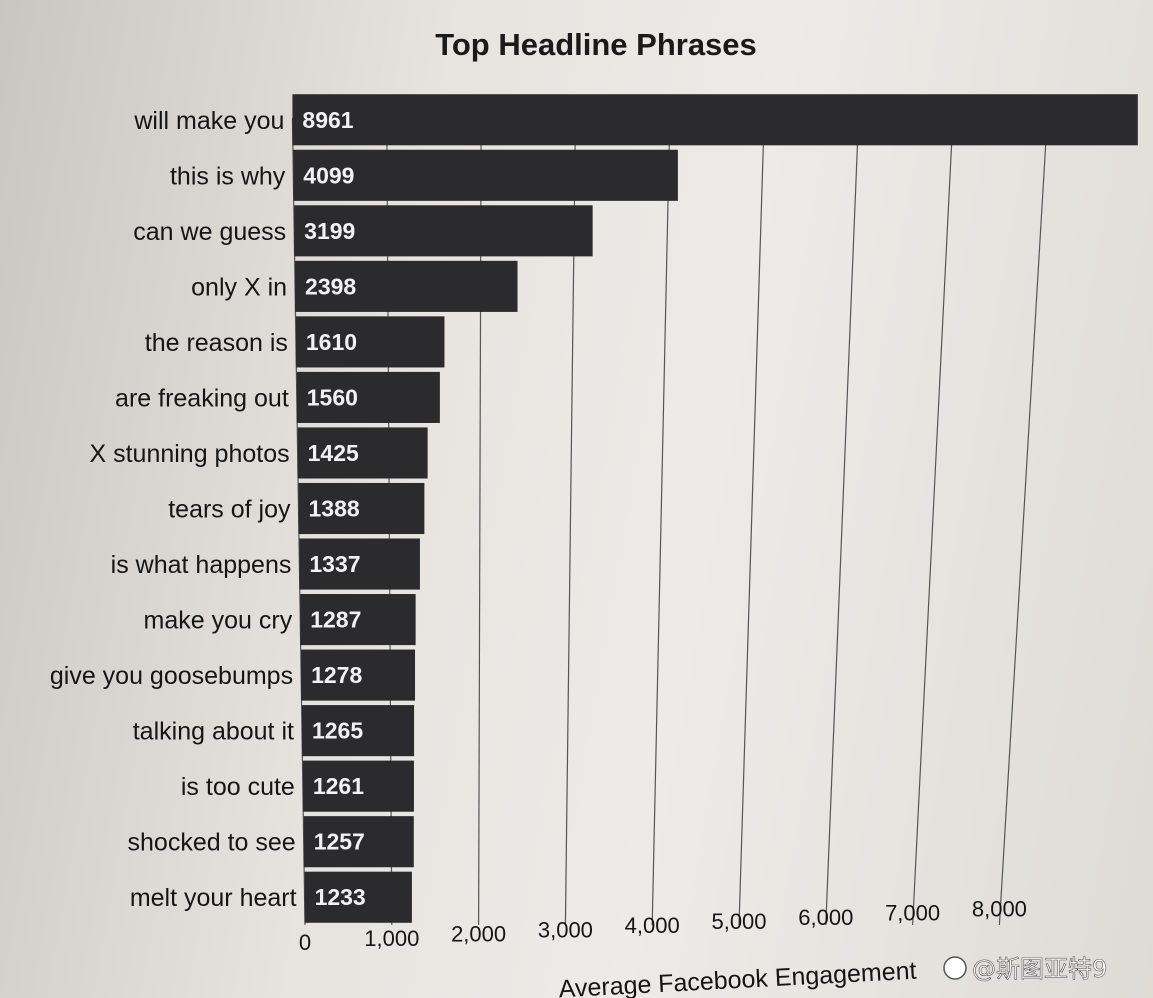  What do you see at coordinates (335, 620) in the screenshot?
I see `value-label-9: 1287` at bounding box center [335, 620].